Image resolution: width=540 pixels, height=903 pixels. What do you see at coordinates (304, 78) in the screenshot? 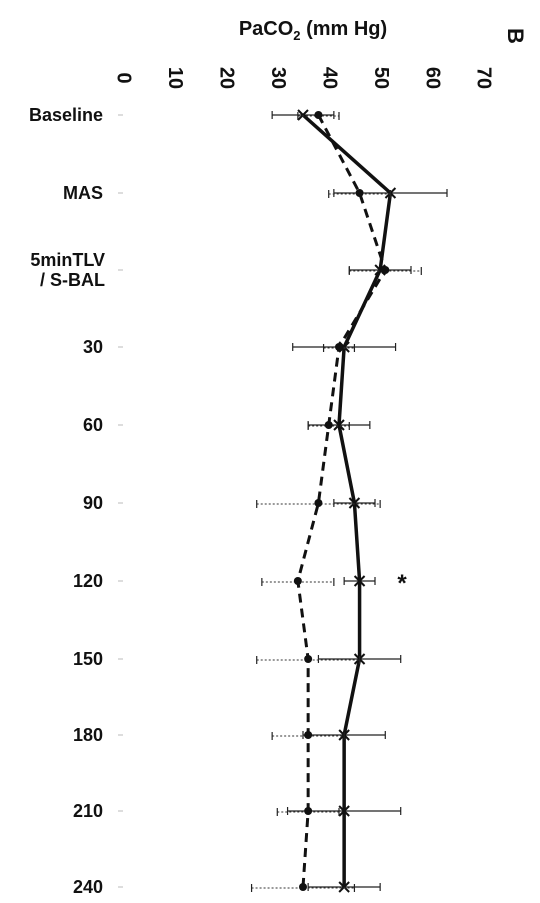
I see `value-axis-ticks: 0 10 20 30 40 50 60 70` at bounding box center [304, 78].